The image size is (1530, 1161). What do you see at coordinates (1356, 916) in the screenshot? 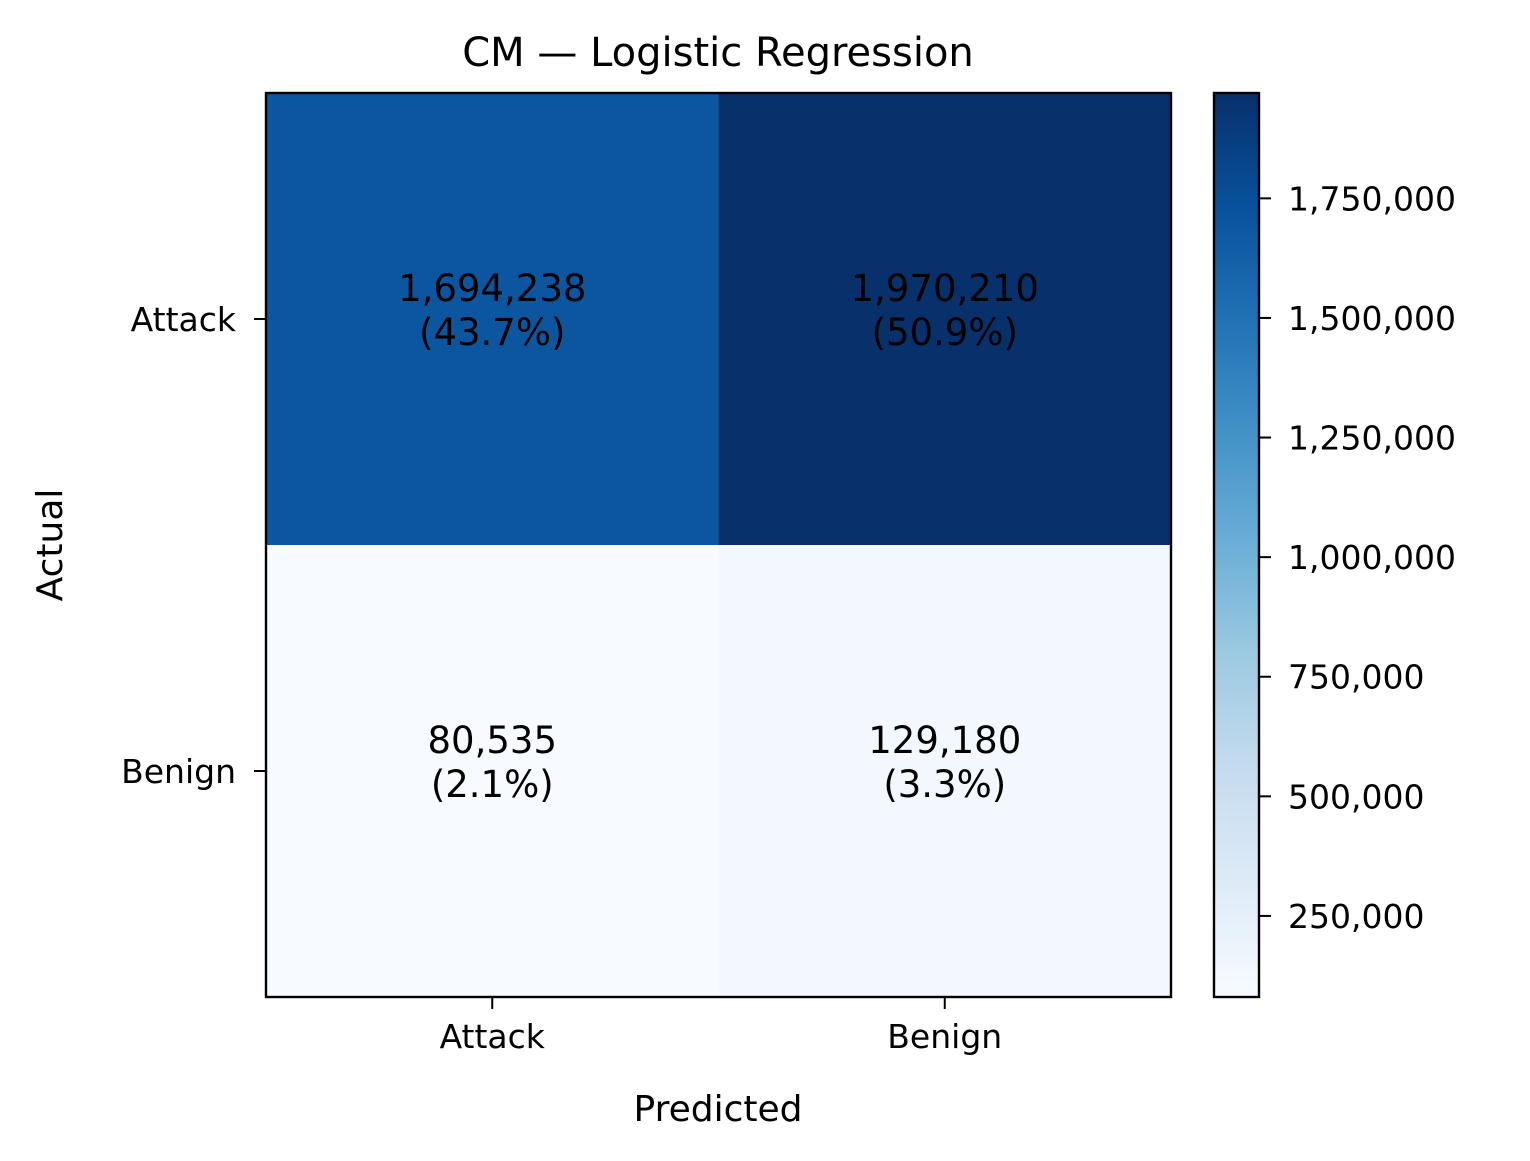
I see `colorbar-tick-label: 250,000` at bounding box center [1356, 916].